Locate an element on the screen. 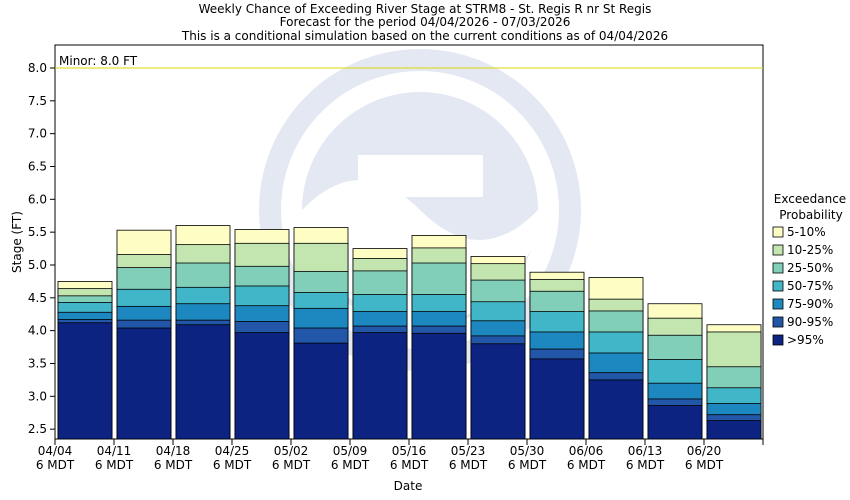  x-tick-label: 05/30 is located at coordinates (527, 451).